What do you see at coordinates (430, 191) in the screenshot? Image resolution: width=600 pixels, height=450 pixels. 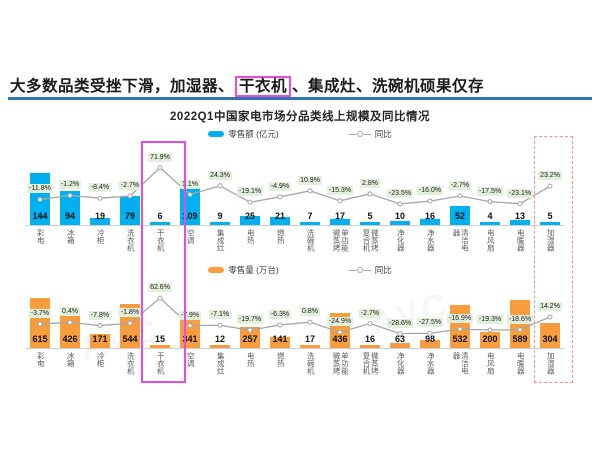 I see `yoy-label: -16.0%` at bounding box center [430, 191].